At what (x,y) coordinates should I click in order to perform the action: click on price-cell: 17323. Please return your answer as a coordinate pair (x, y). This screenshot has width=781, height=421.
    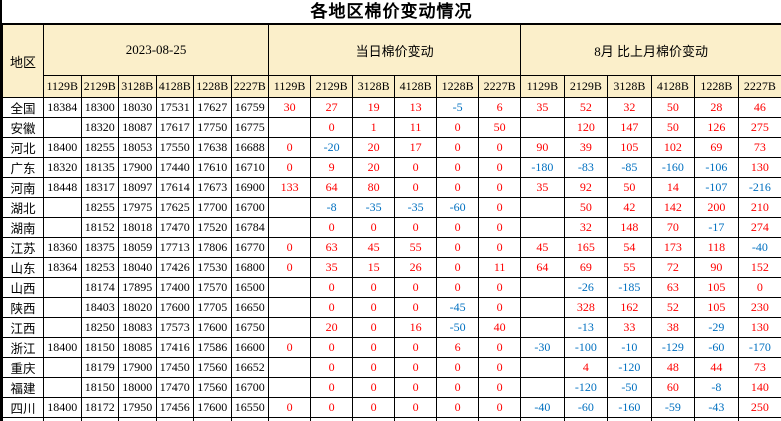
    Looking at the image, I should click on (174, 419).